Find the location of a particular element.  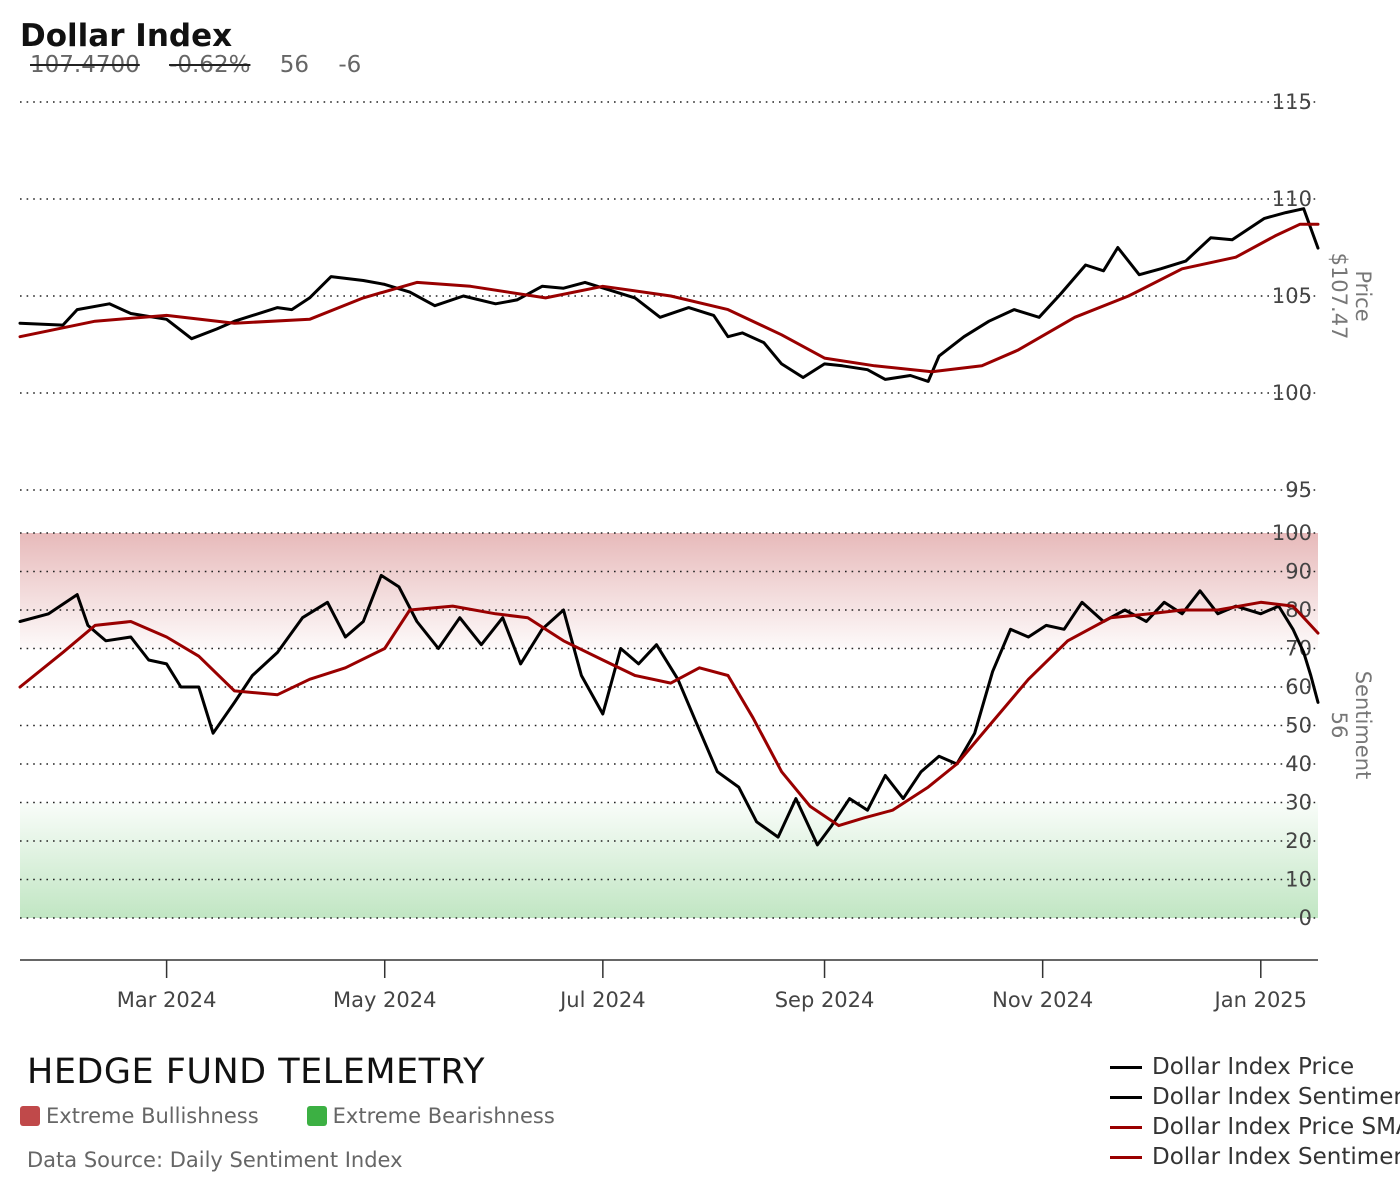

legend-label: Dollar Index Sentiment SMA is located at coordinates (1276, 1157).